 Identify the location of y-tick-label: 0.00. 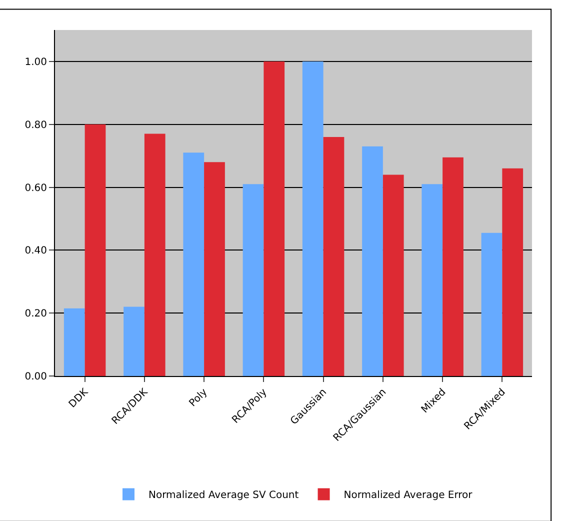
(35, 377).